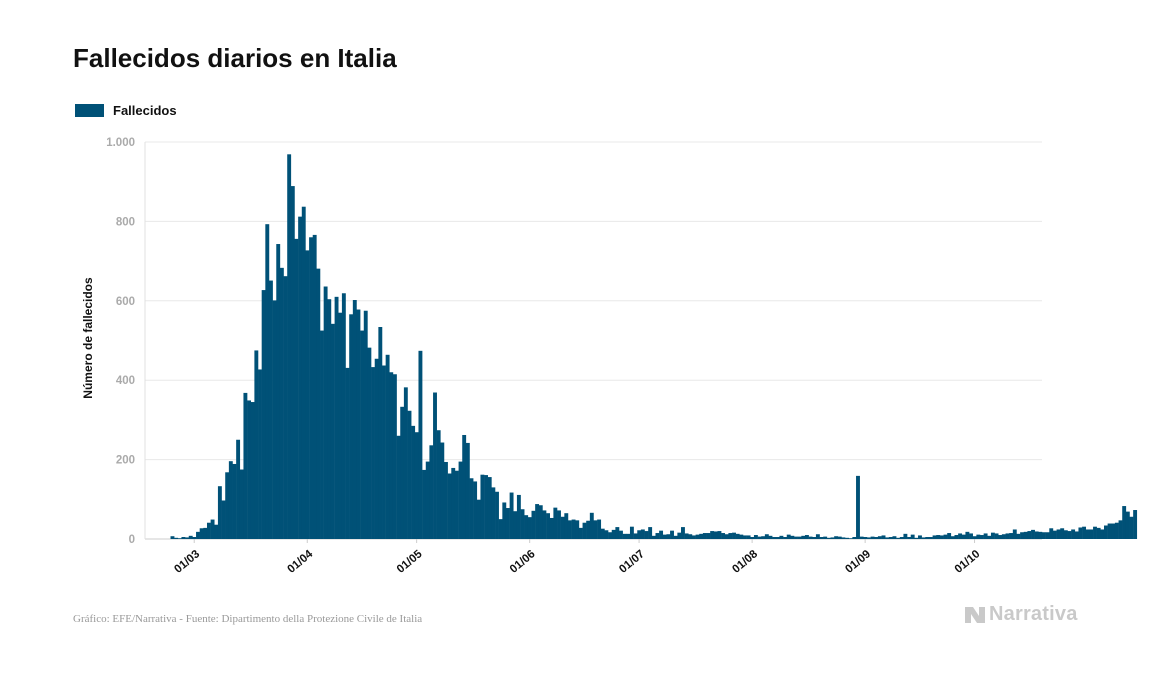 The width and height of the screenshot is (1157, 674). Describe the element at coordinates (145, 110) in the screenshot. I see `legend-label-fallecidos: Fallecidos` at that location.